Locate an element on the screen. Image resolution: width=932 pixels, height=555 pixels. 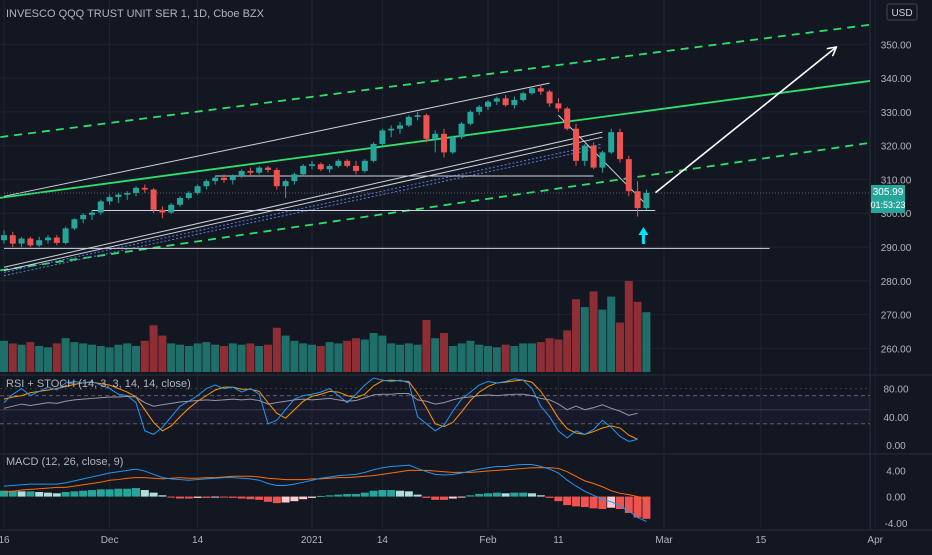
macd-line is located at coordinates (325, 493).